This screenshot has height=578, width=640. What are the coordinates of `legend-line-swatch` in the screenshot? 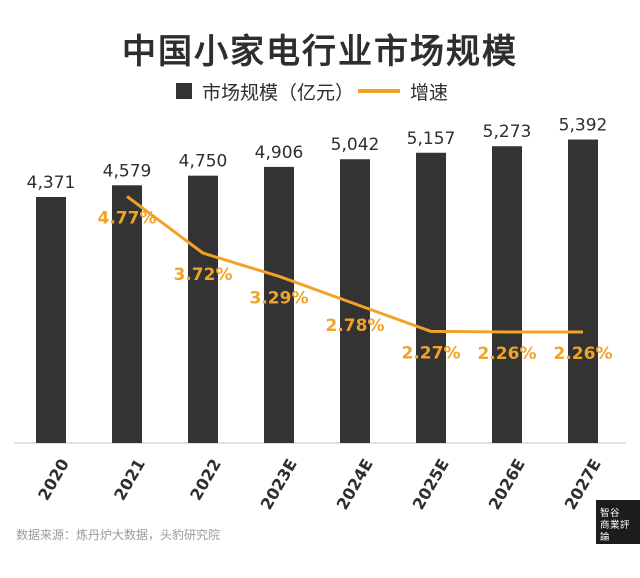 It's located at (379, 91).